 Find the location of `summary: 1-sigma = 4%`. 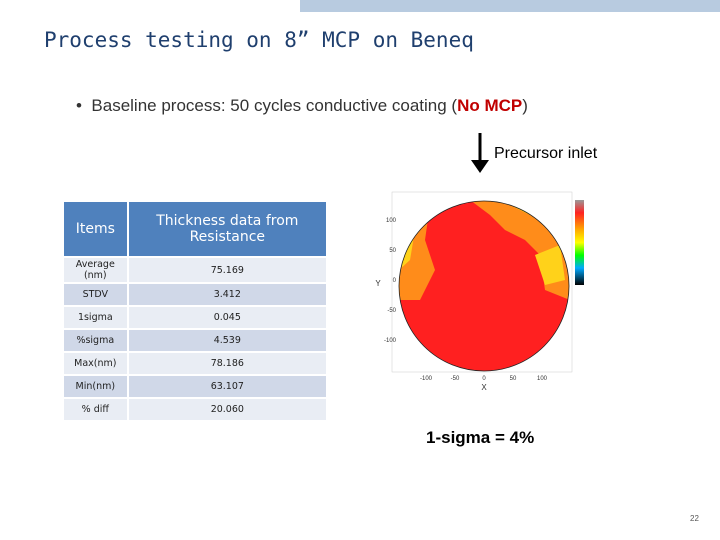

summary: 1-sigma = 4% is located at coordinates (480, 437).